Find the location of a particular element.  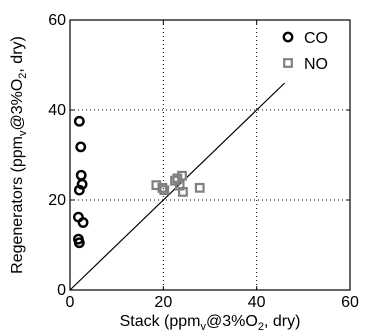

x-tick-label: 60 is located at coordinates (350, 302).